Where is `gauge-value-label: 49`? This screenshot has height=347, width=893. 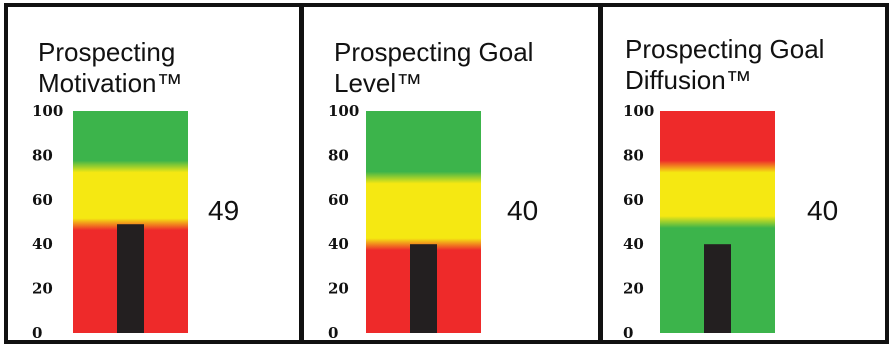 gauge-value-label: 49 is located at coordinates (223, 211).